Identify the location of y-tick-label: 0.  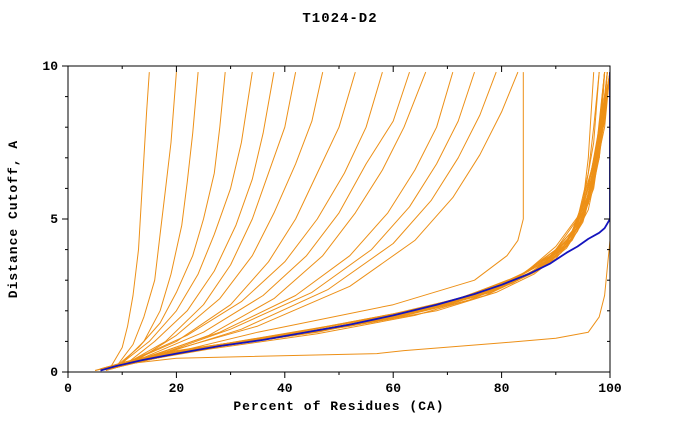
(54, 372).